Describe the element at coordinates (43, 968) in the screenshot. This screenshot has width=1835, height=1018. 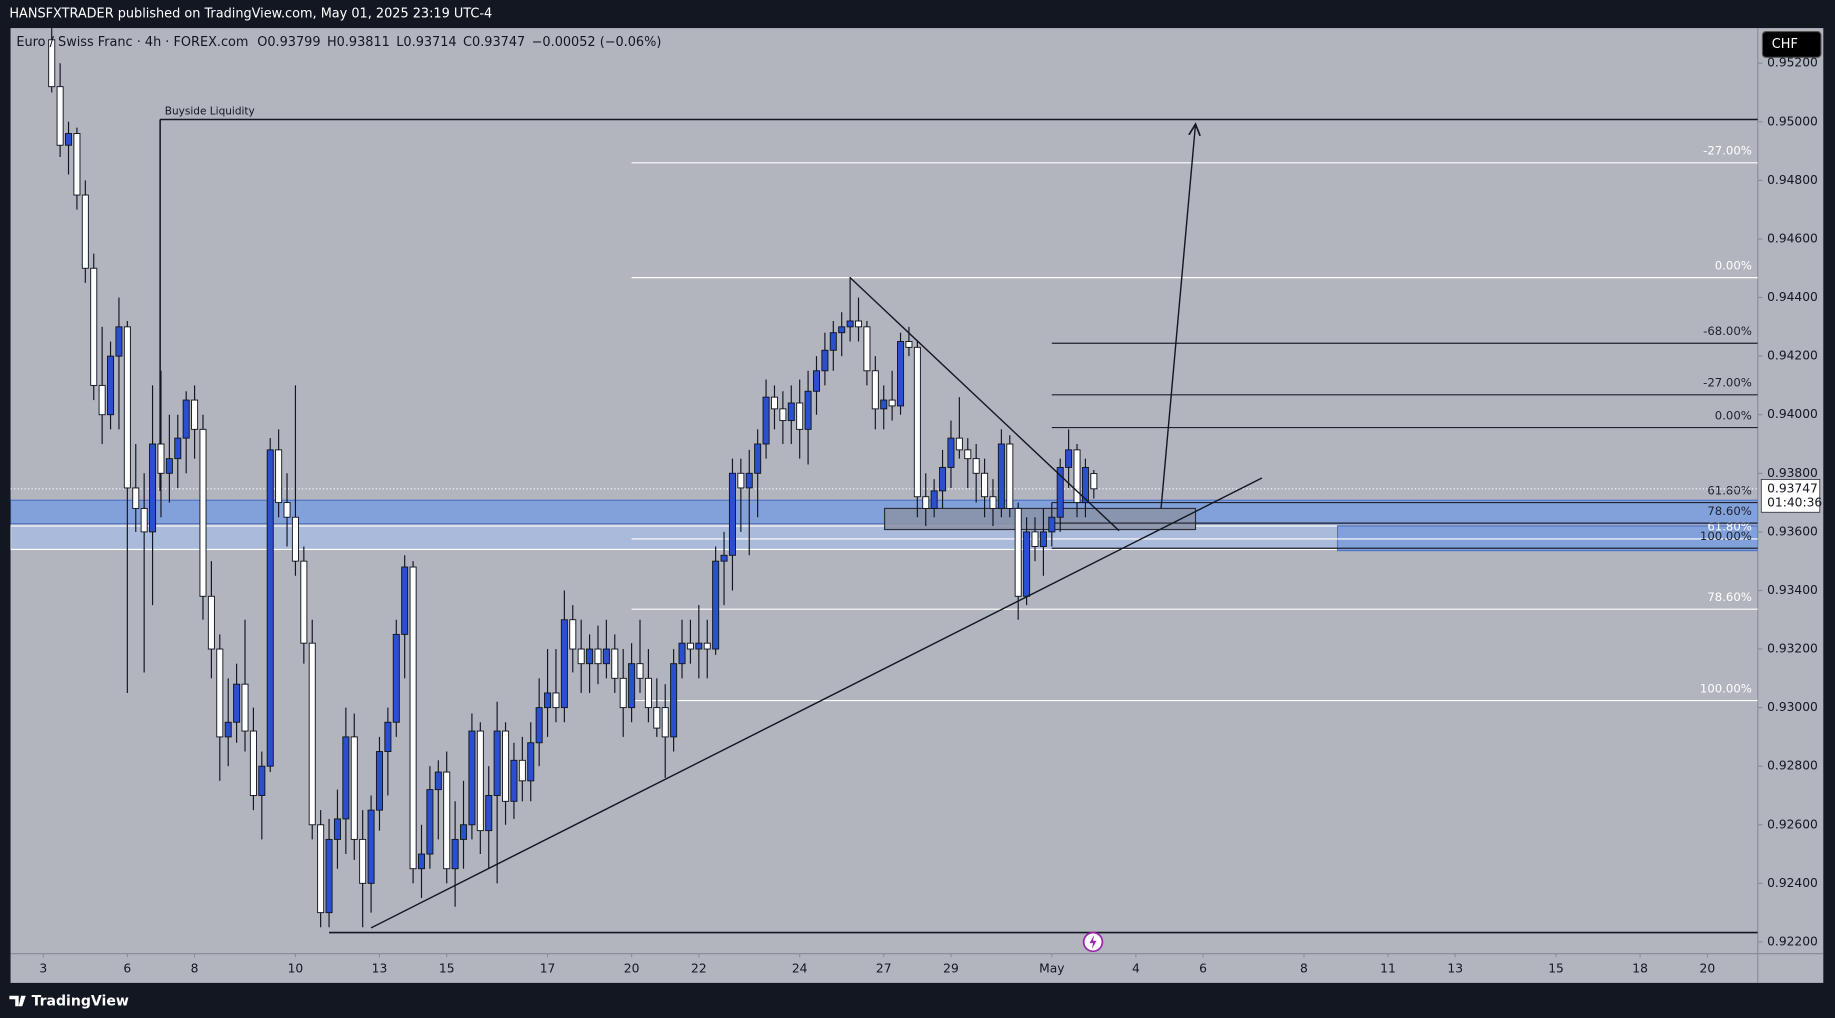
I see `x-tick-label: 3` at that location.